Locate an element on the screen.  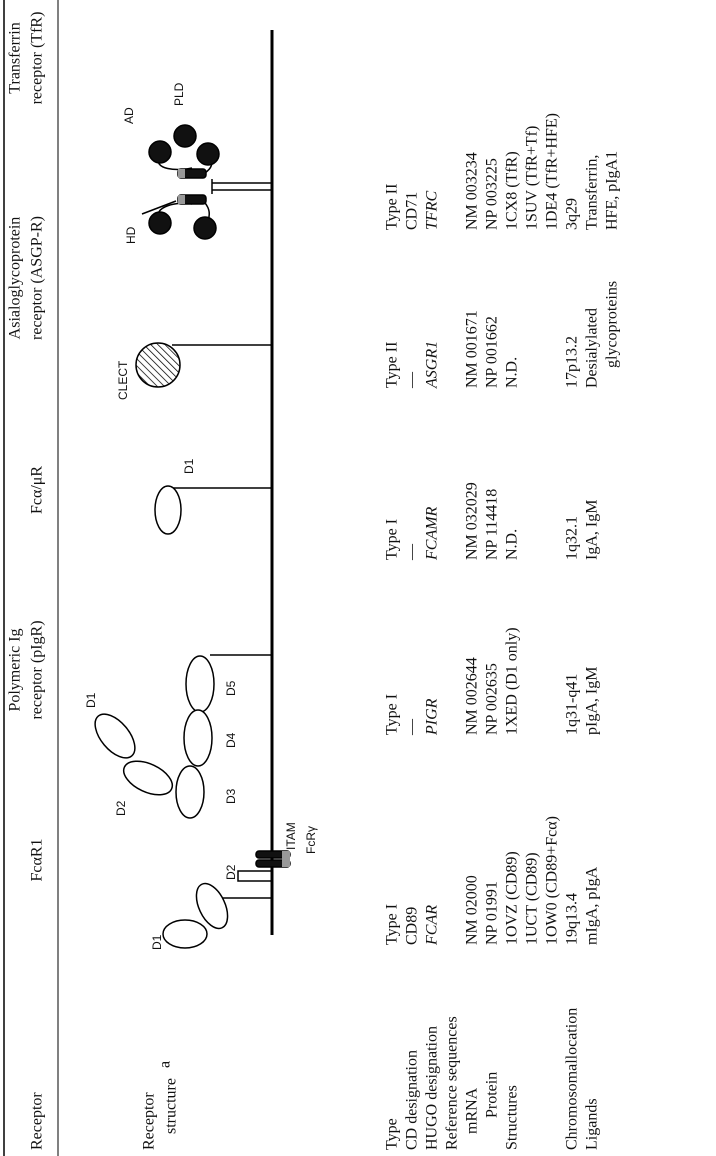
cell-hugo: PIGR is located at coordinates (432, 717).